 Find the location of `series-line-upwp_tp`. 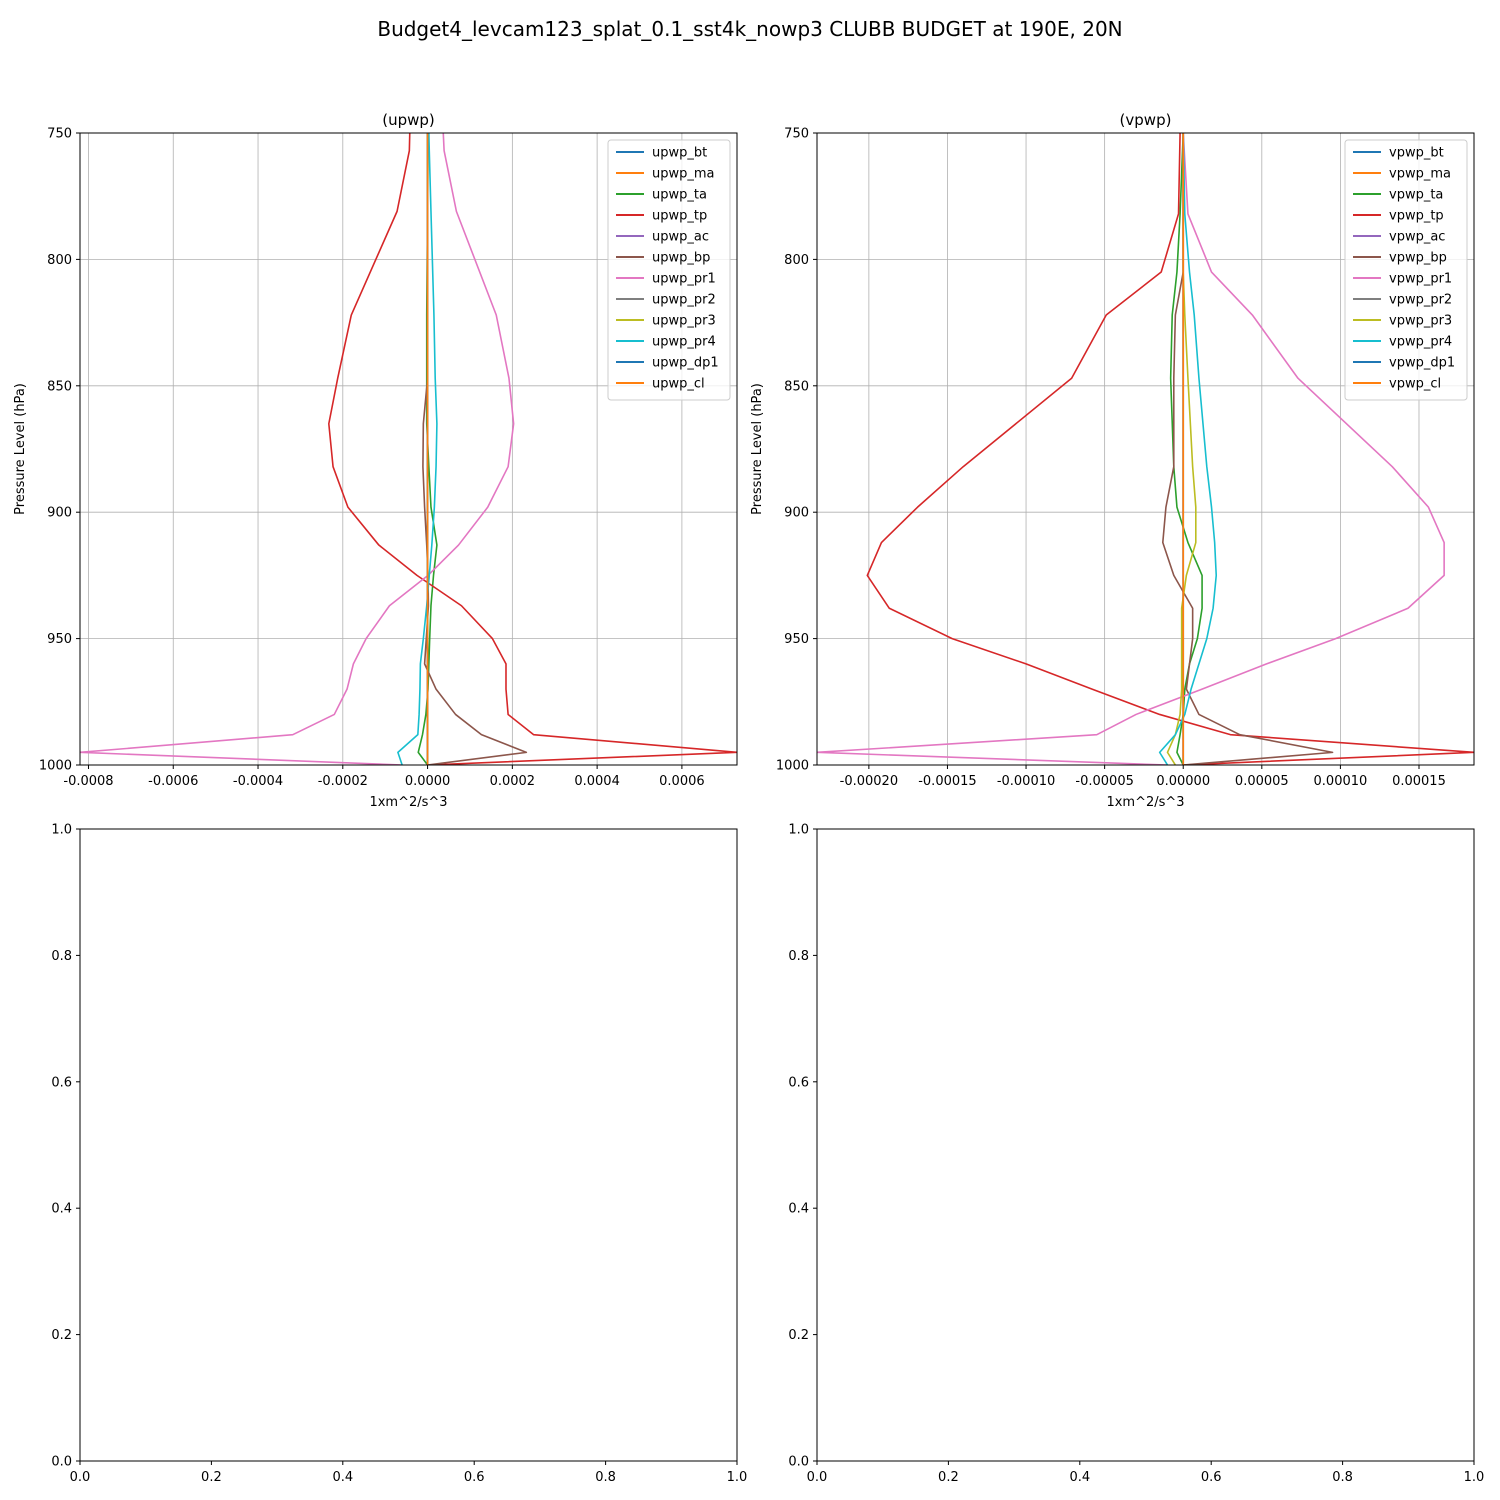

series-line-upwp_tp is located at coordinates (532, 449).